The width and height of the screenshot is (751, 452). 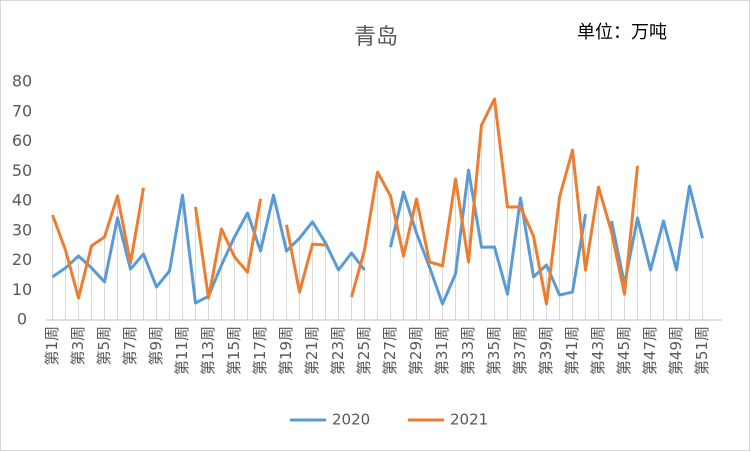 What do you see at coordinates (390, 350) in the screenshot?
I see `x-tick-label: 第27周` at bounding box center [390, 350].